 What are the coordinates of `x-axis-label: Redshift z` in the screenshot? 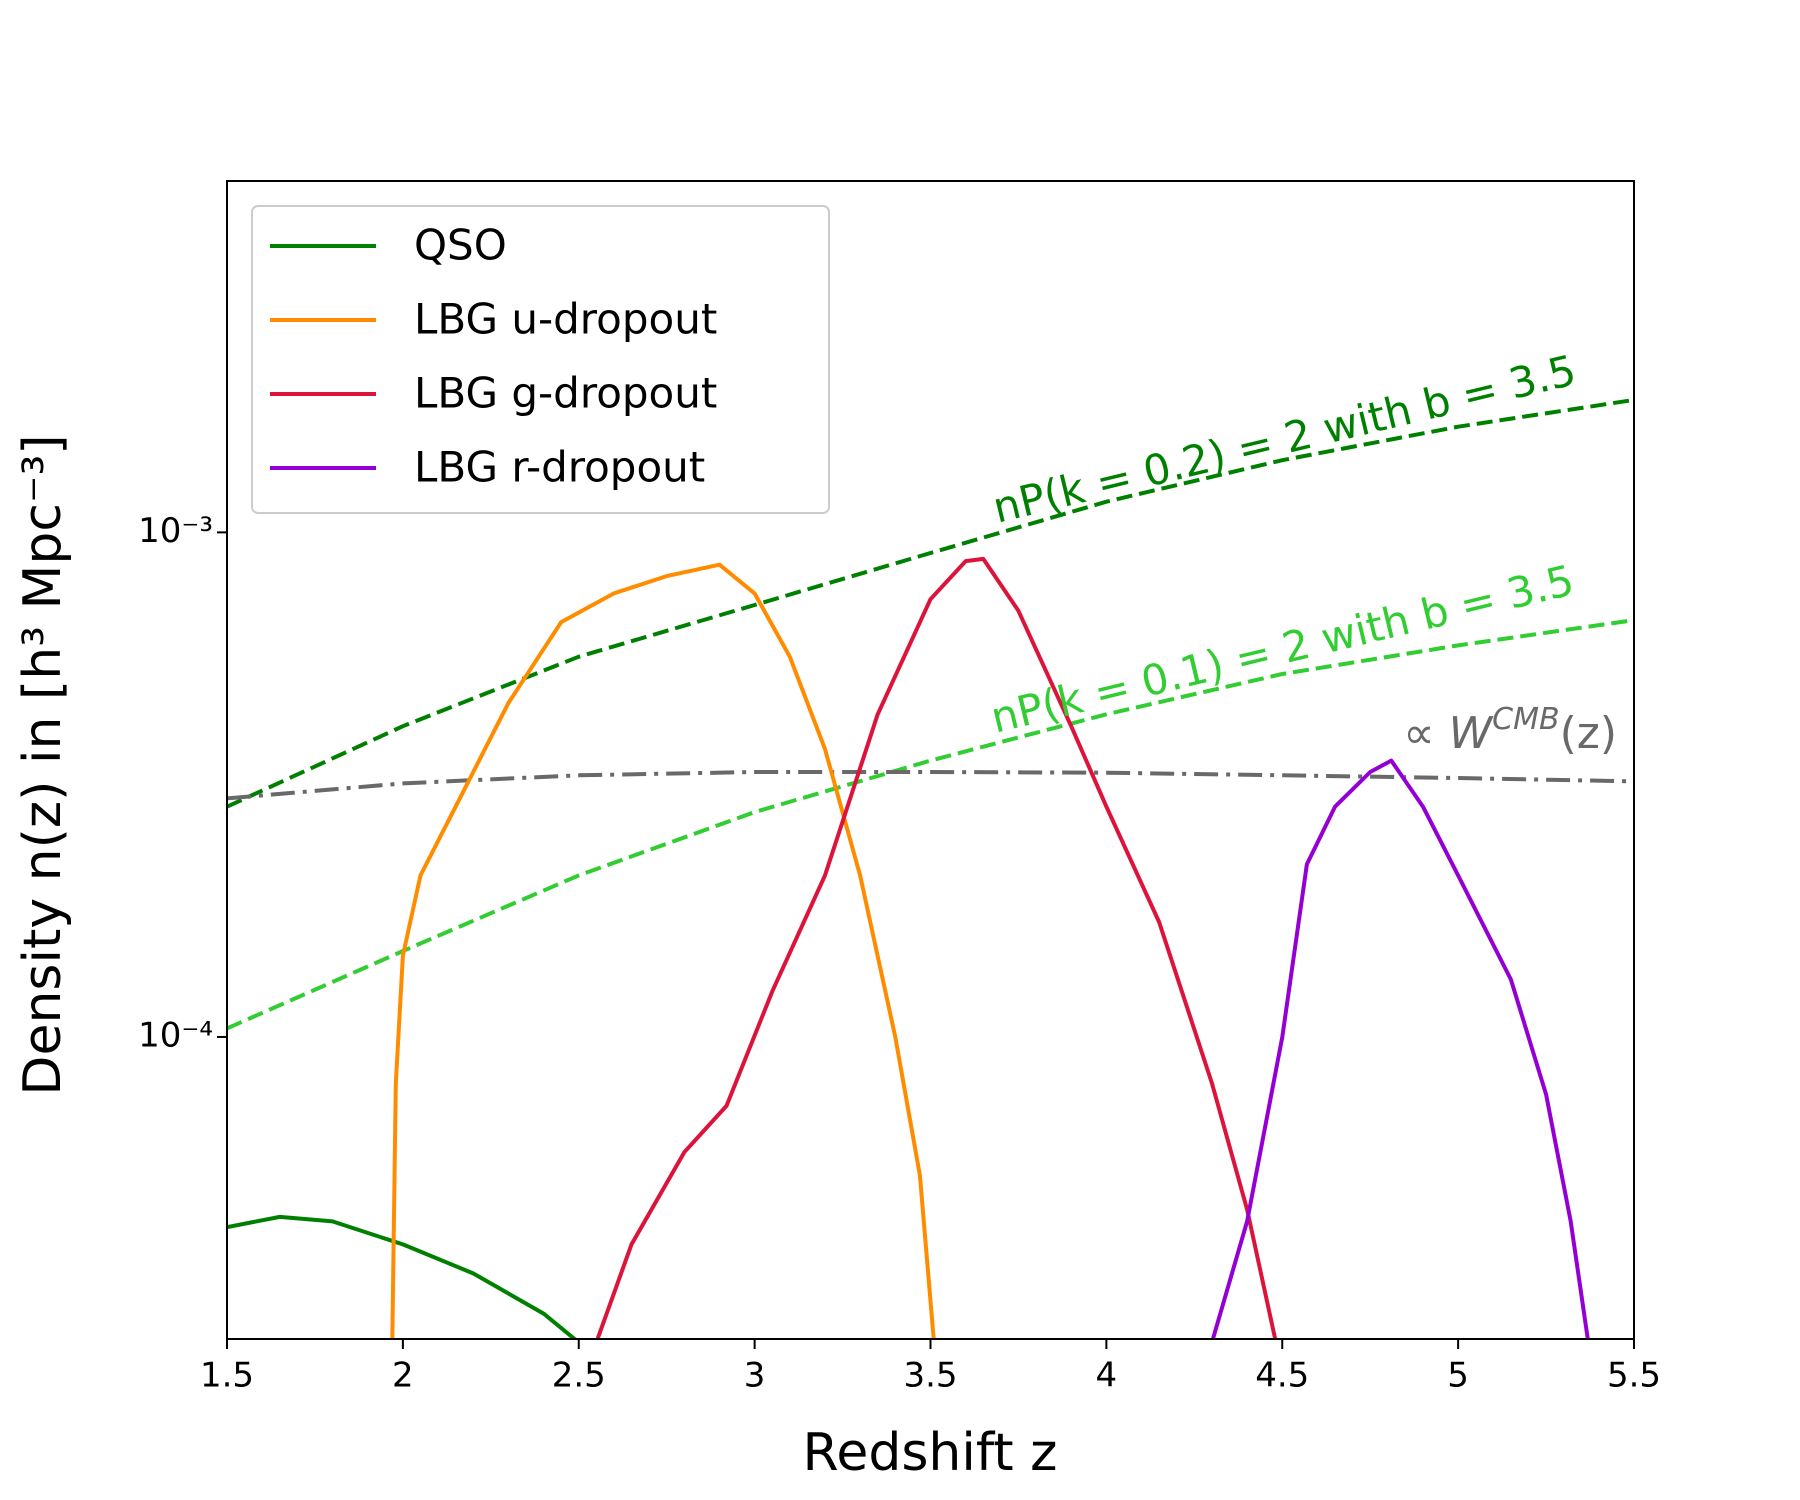 It's located at (930, 1453).